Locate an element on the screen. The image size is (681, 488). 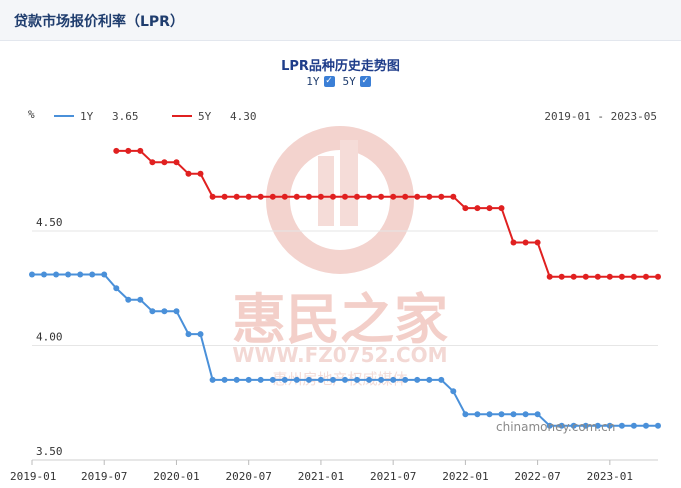
watermark-logo-ring is located at coordinates (340, 200).